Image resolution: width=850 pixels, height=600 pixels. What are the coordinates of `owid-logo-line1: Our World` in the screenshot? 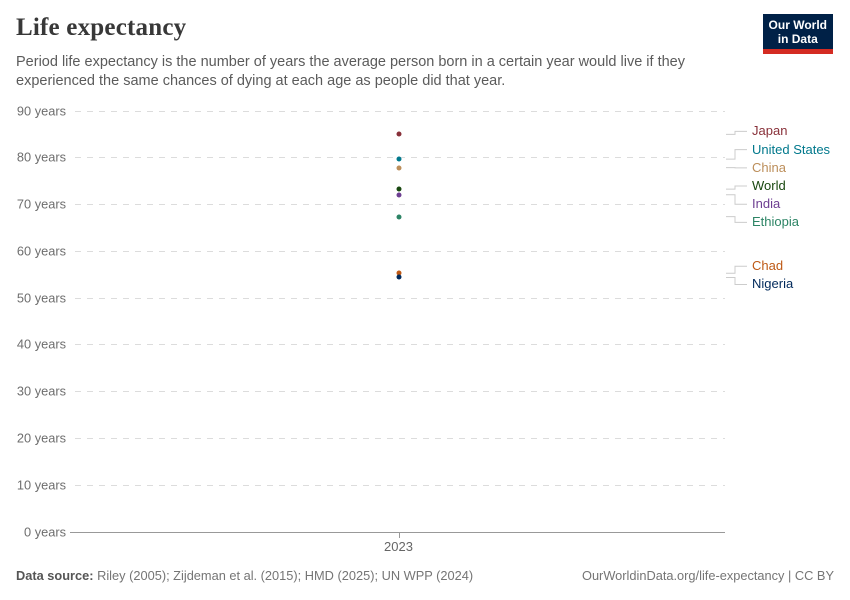 It's located at (797, 25).